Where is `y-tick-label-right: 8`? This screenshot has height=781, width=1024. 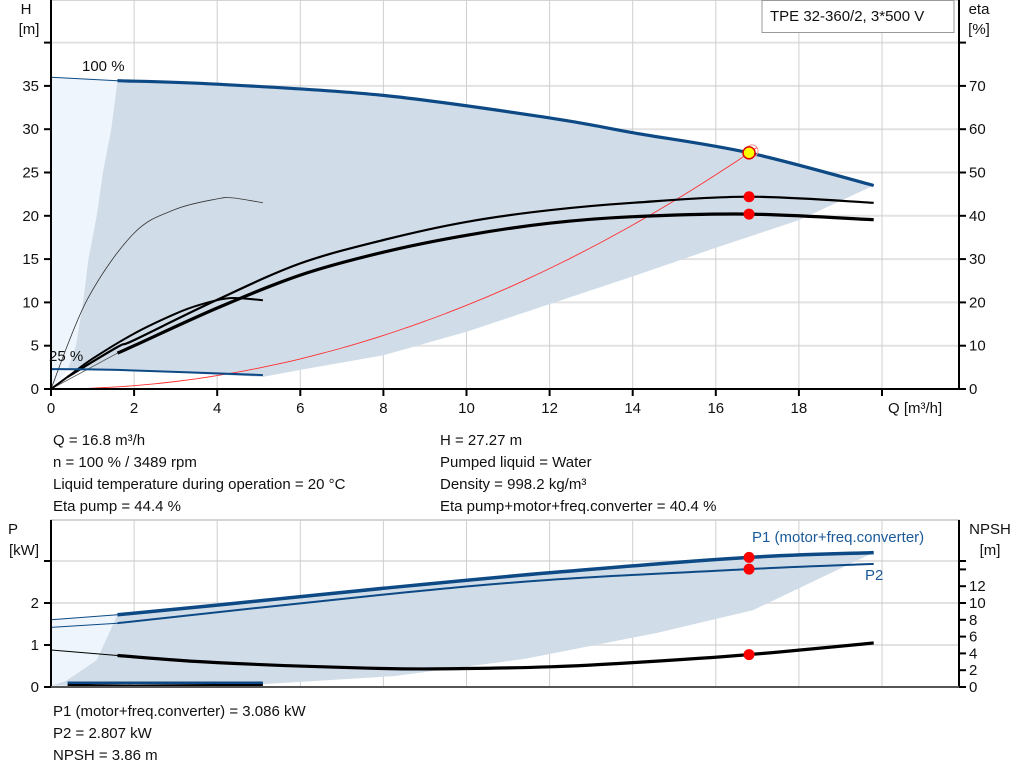
y-tick-label-right: 8 is located at coordinates (973, 620).